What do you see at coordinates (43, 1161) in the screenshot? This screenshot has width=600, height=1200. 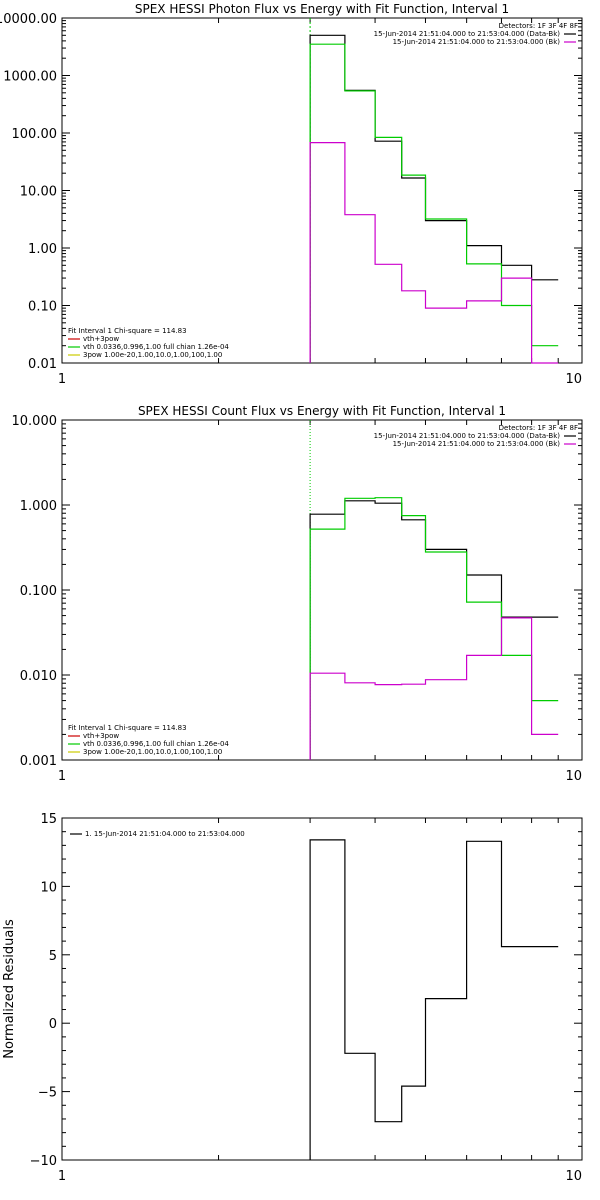 I see `y-tick-label: −10` at bounding box center [43, 1161].